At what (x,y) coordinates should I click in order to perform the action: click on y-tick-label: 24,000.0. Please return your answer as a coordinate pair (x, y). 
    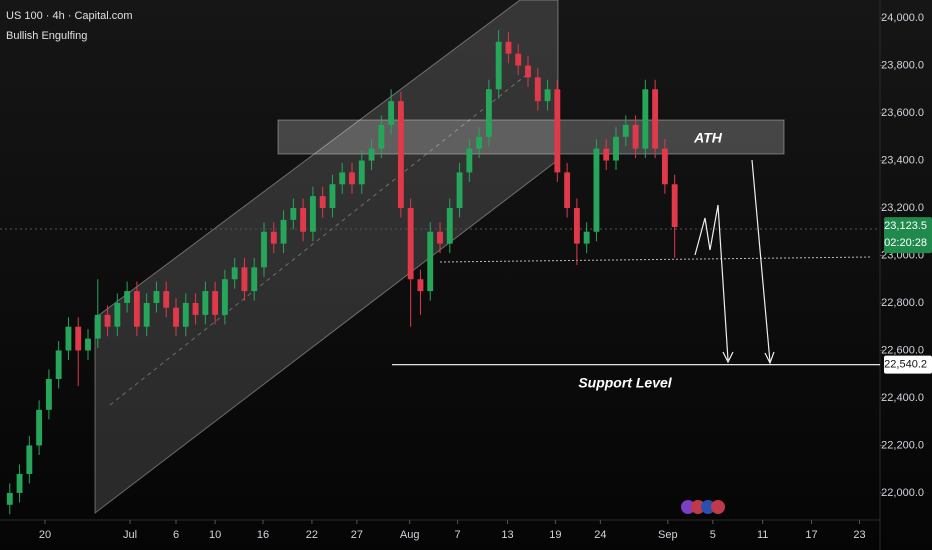
    Looking at the image, I should click on (902, 18).